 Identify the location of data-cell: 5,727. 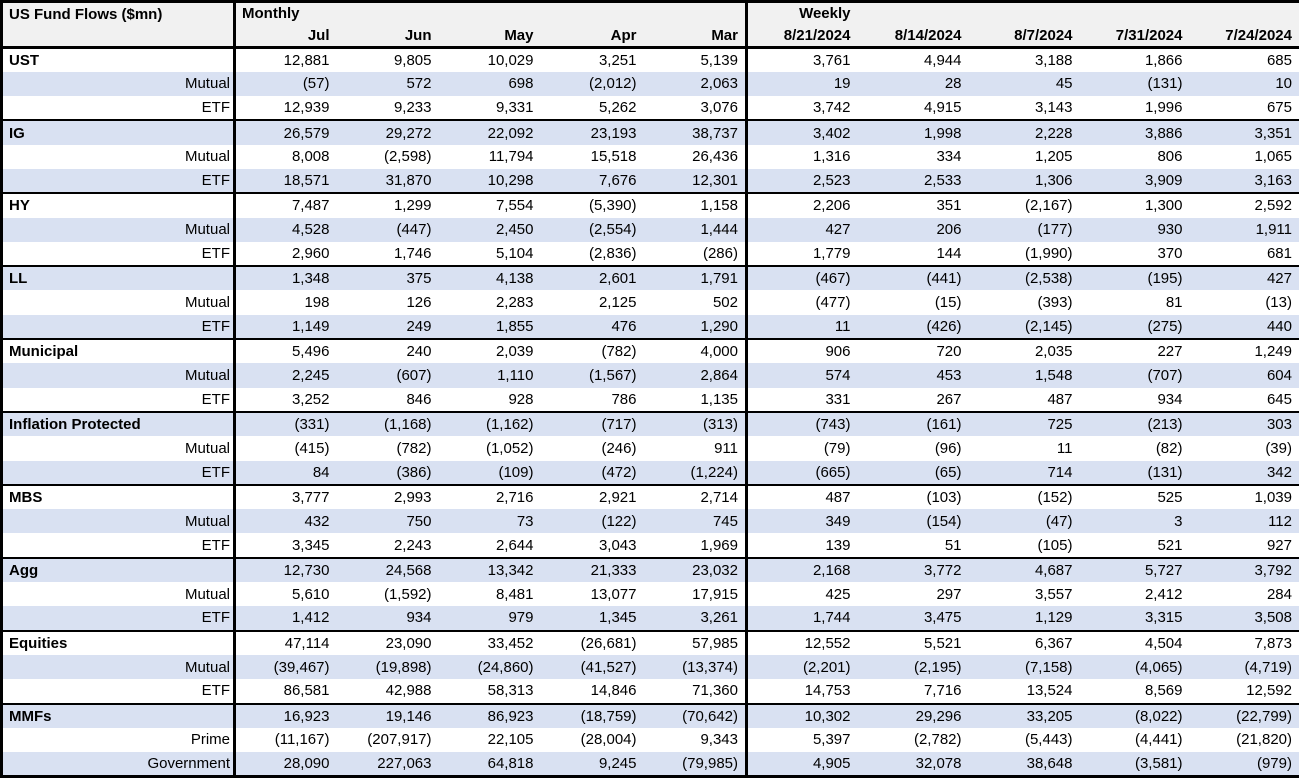
(1134, 569).